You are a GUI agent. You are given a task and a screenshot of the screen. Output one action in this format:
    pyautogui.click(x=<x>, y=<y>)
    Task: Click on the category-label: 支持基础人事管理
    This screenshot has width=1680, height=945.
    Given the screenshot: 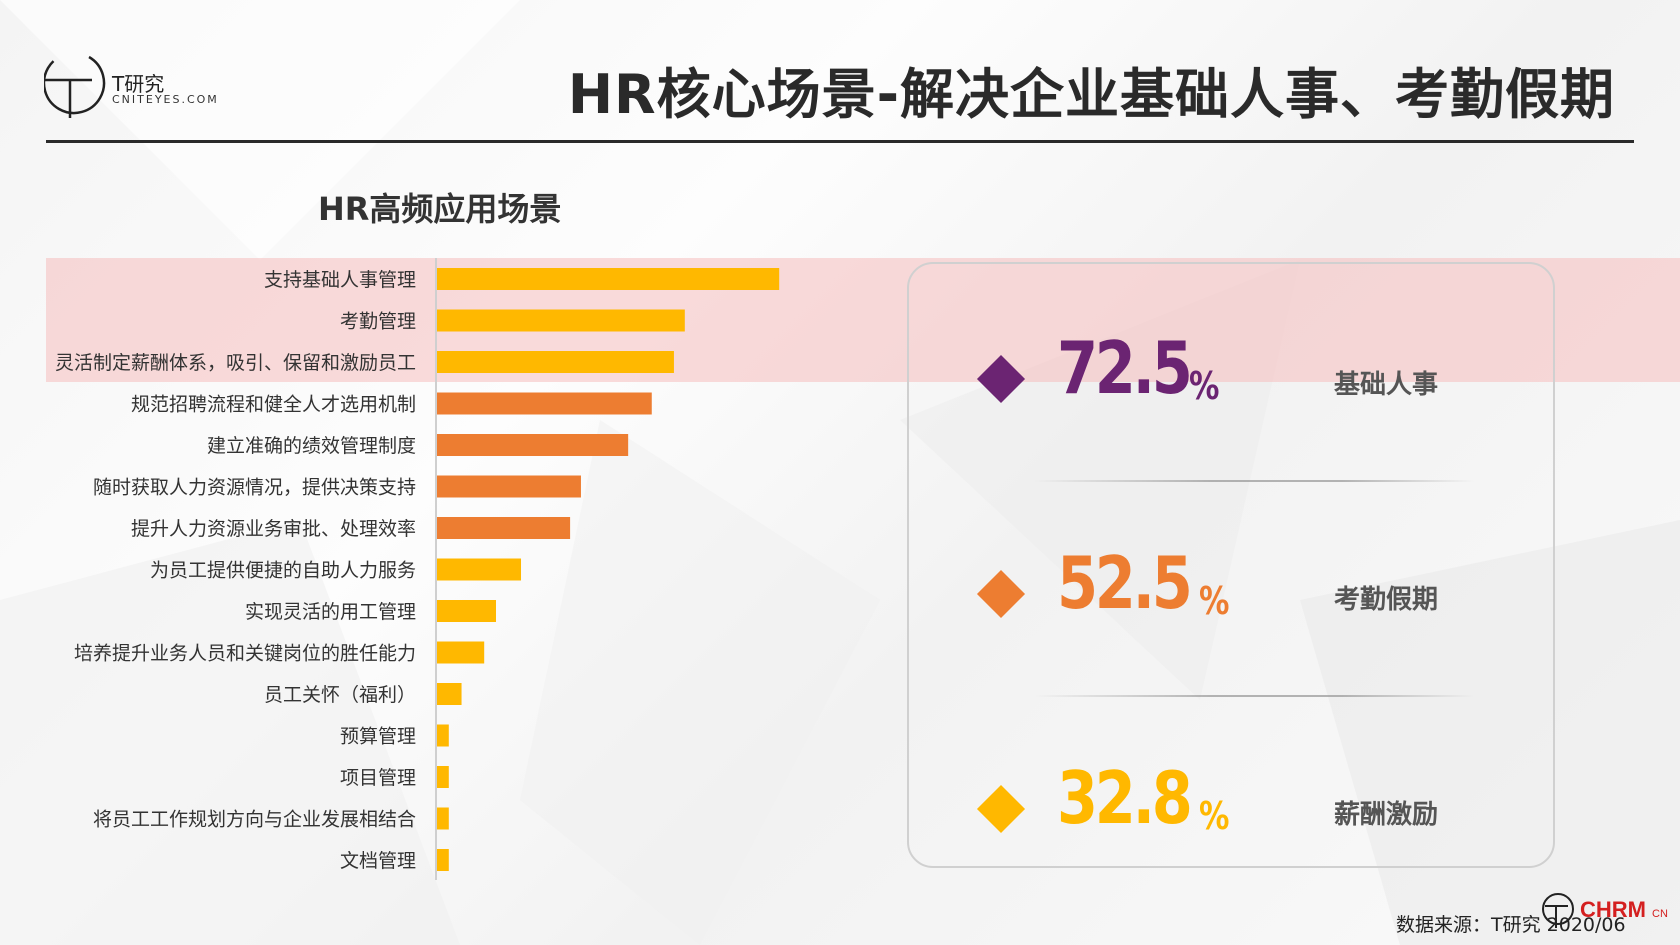 What is the action you would take?
    pyautogui.click(x=340, y=280)
    